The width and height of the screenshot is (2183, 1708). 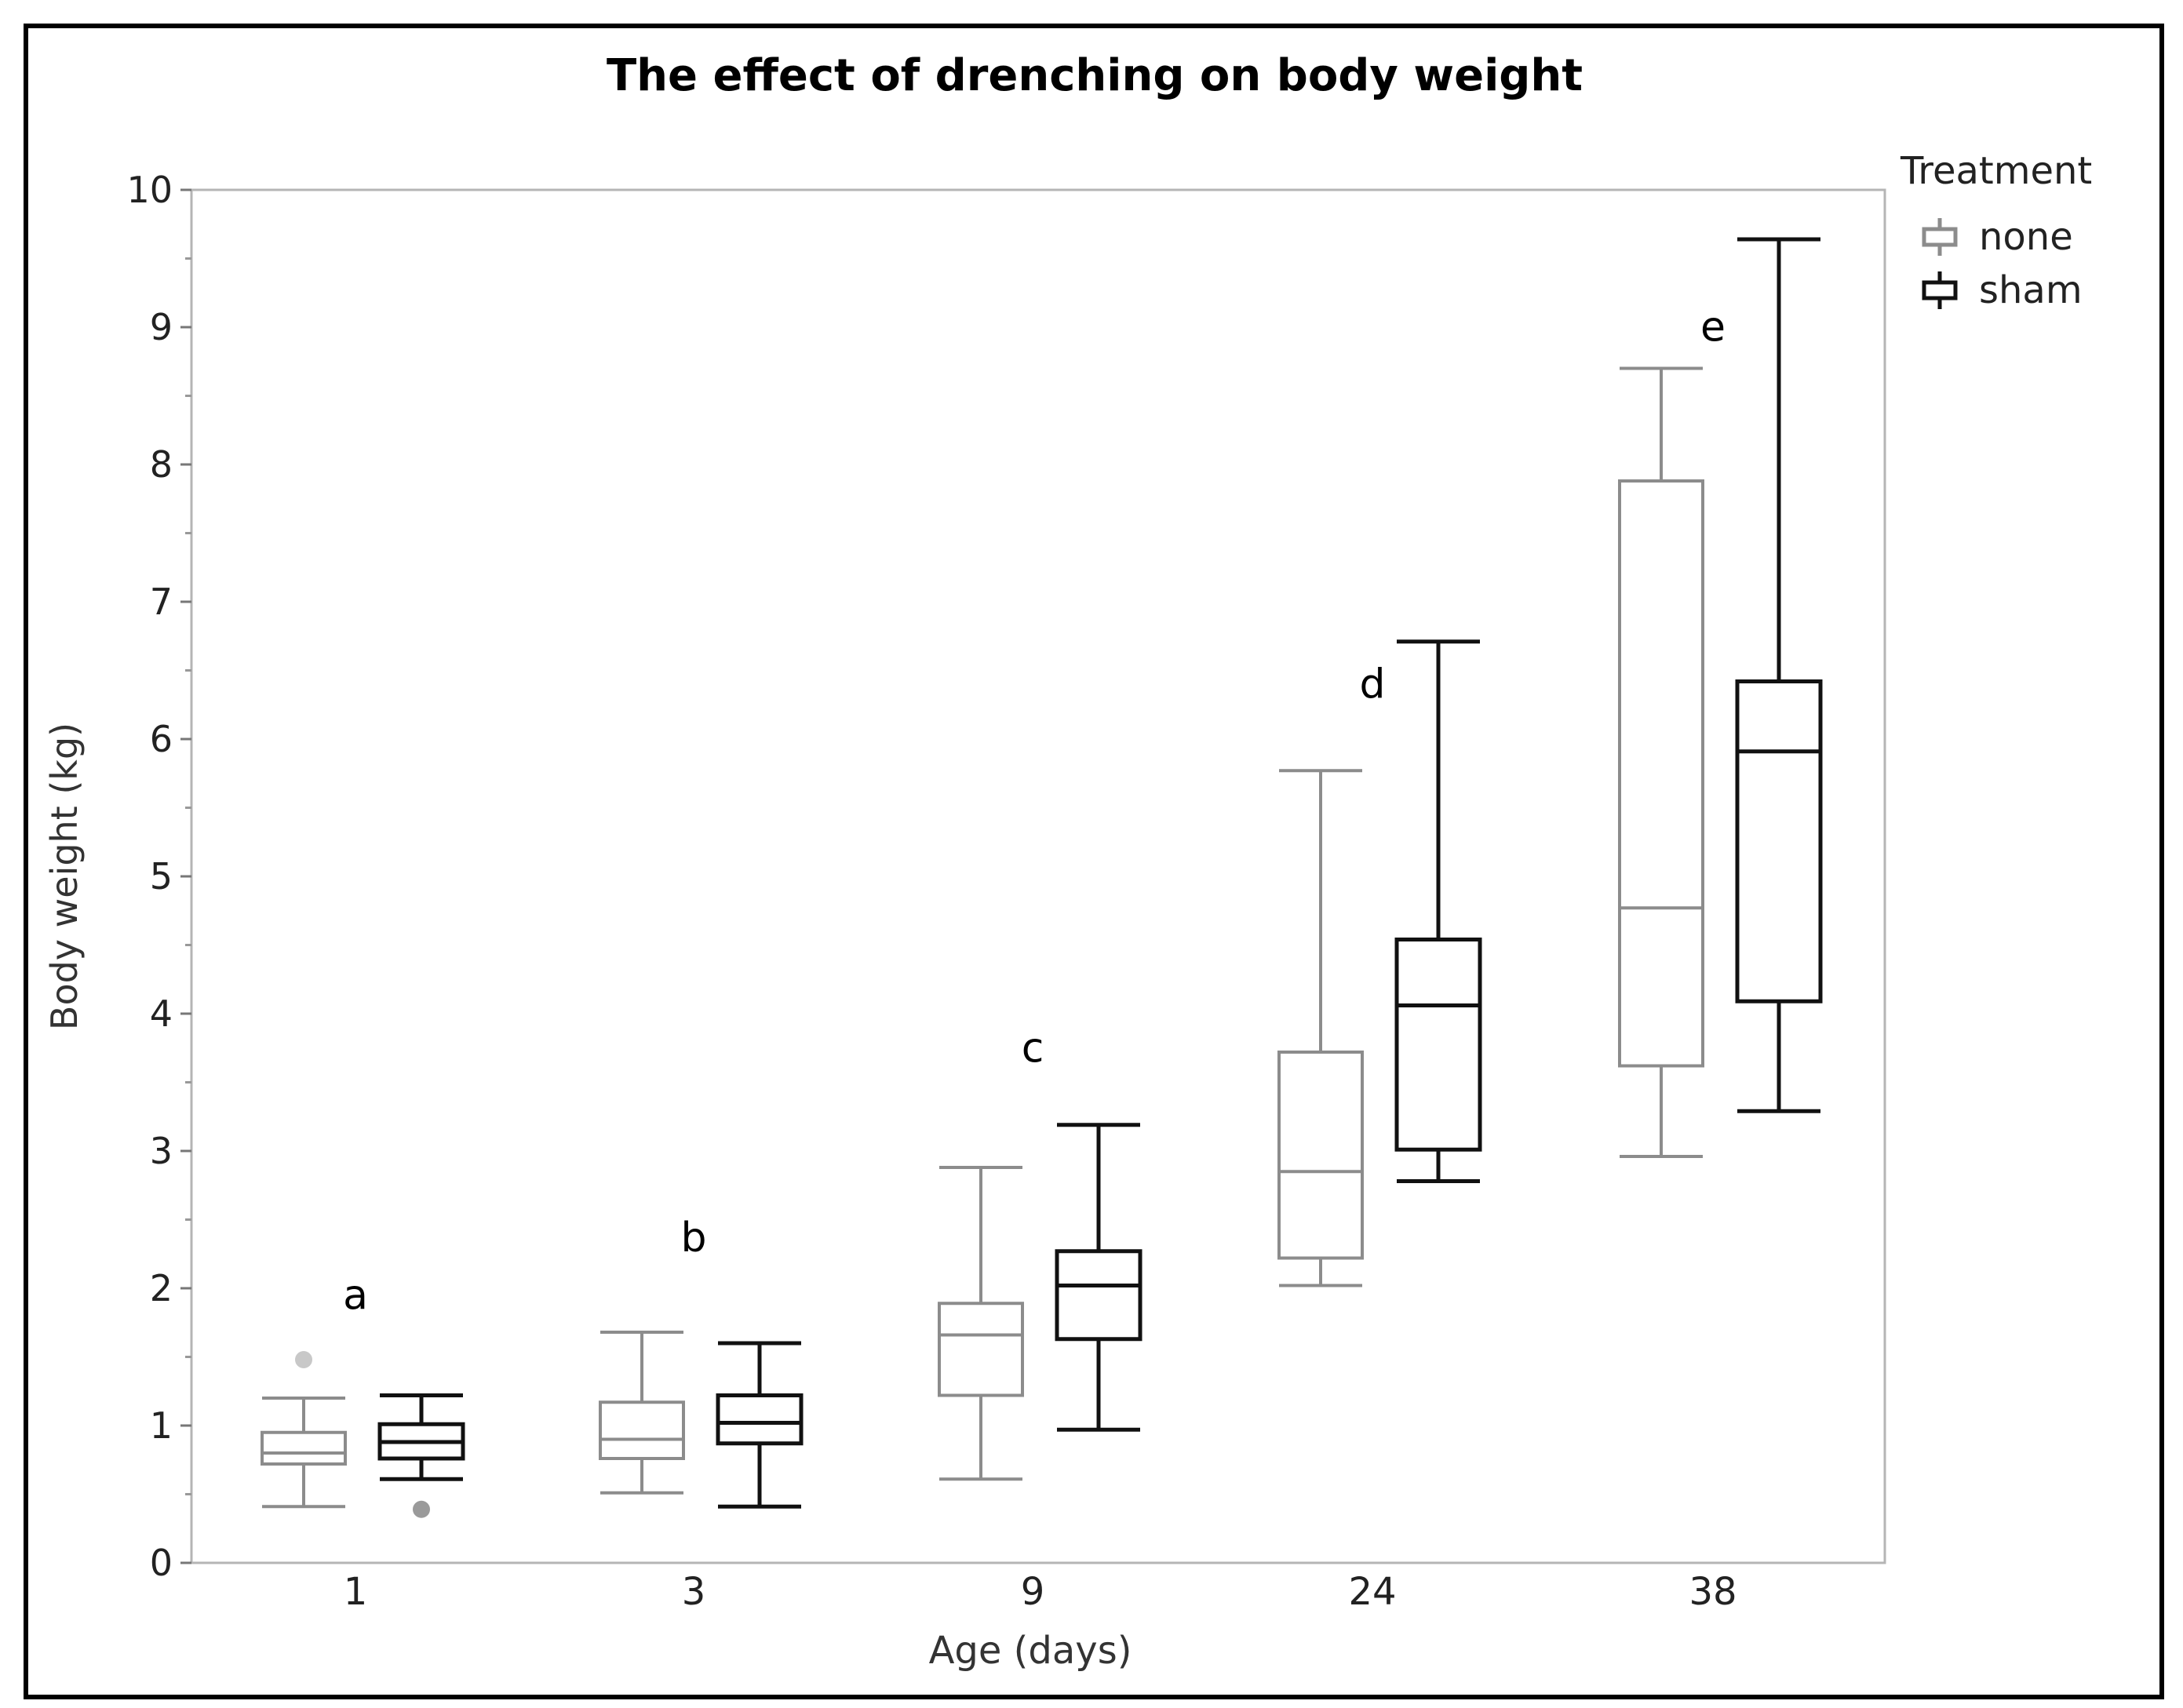 What do you see at coordinates (161, 739) in the screenshot?
I see `y-tick-label: 6` at bounding box center [161, 739].